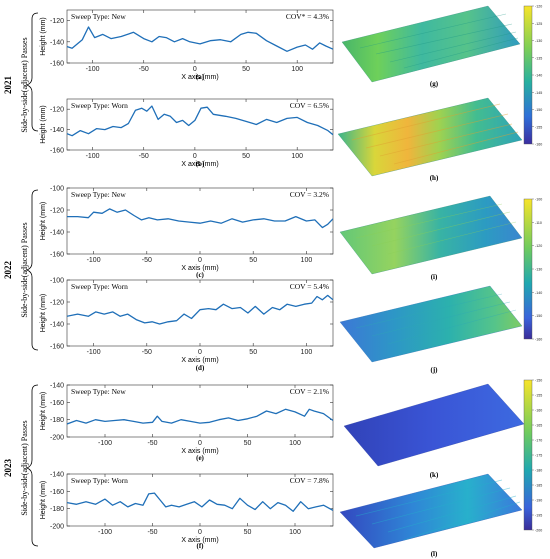 This screenshot has width=550, height=559. Describe the element at coordinates (434, 277) in the screenshot. I see `surface-label: (i)` at that location.